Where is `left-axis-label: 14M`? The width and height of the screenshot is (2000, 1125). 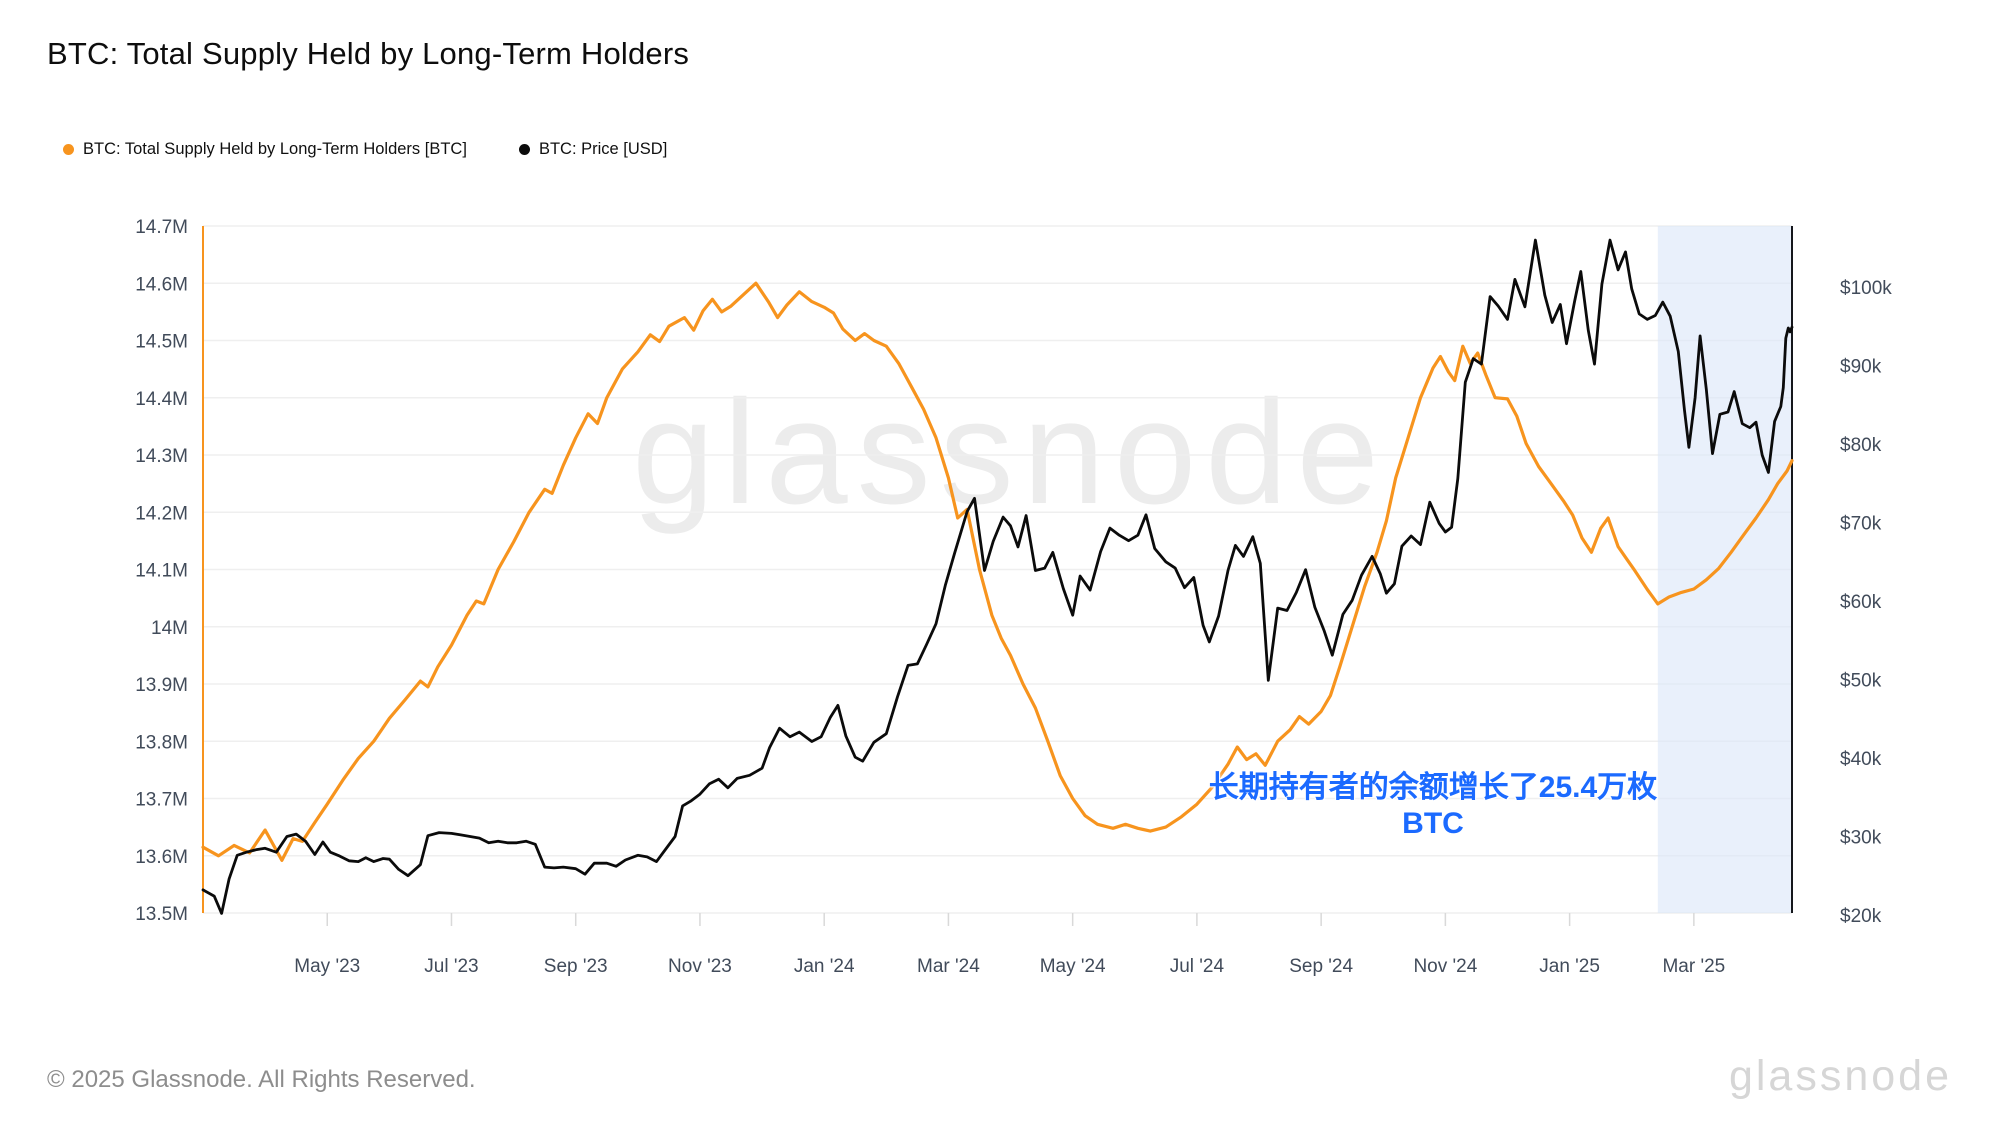
left-axis-label: 14M is located at coordinates (169, 628).